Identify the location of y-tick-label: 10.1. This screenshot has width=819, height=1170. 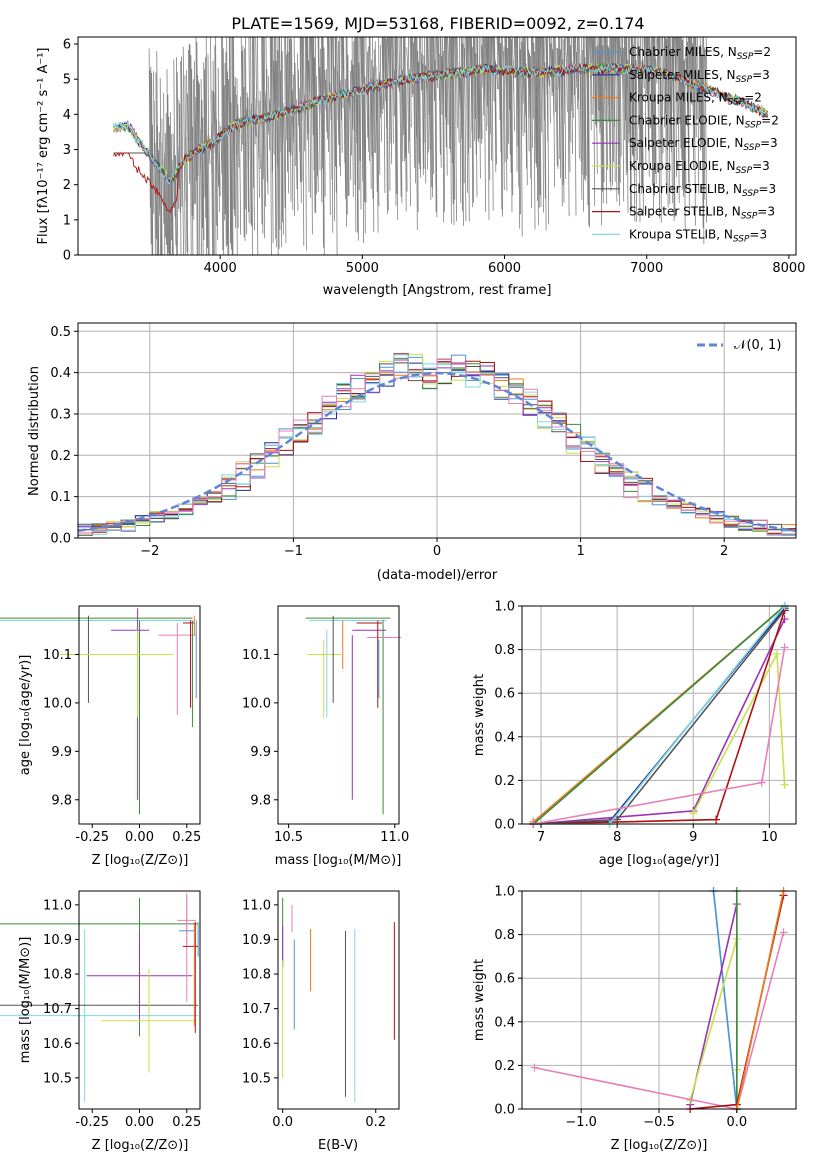
(256, 655).